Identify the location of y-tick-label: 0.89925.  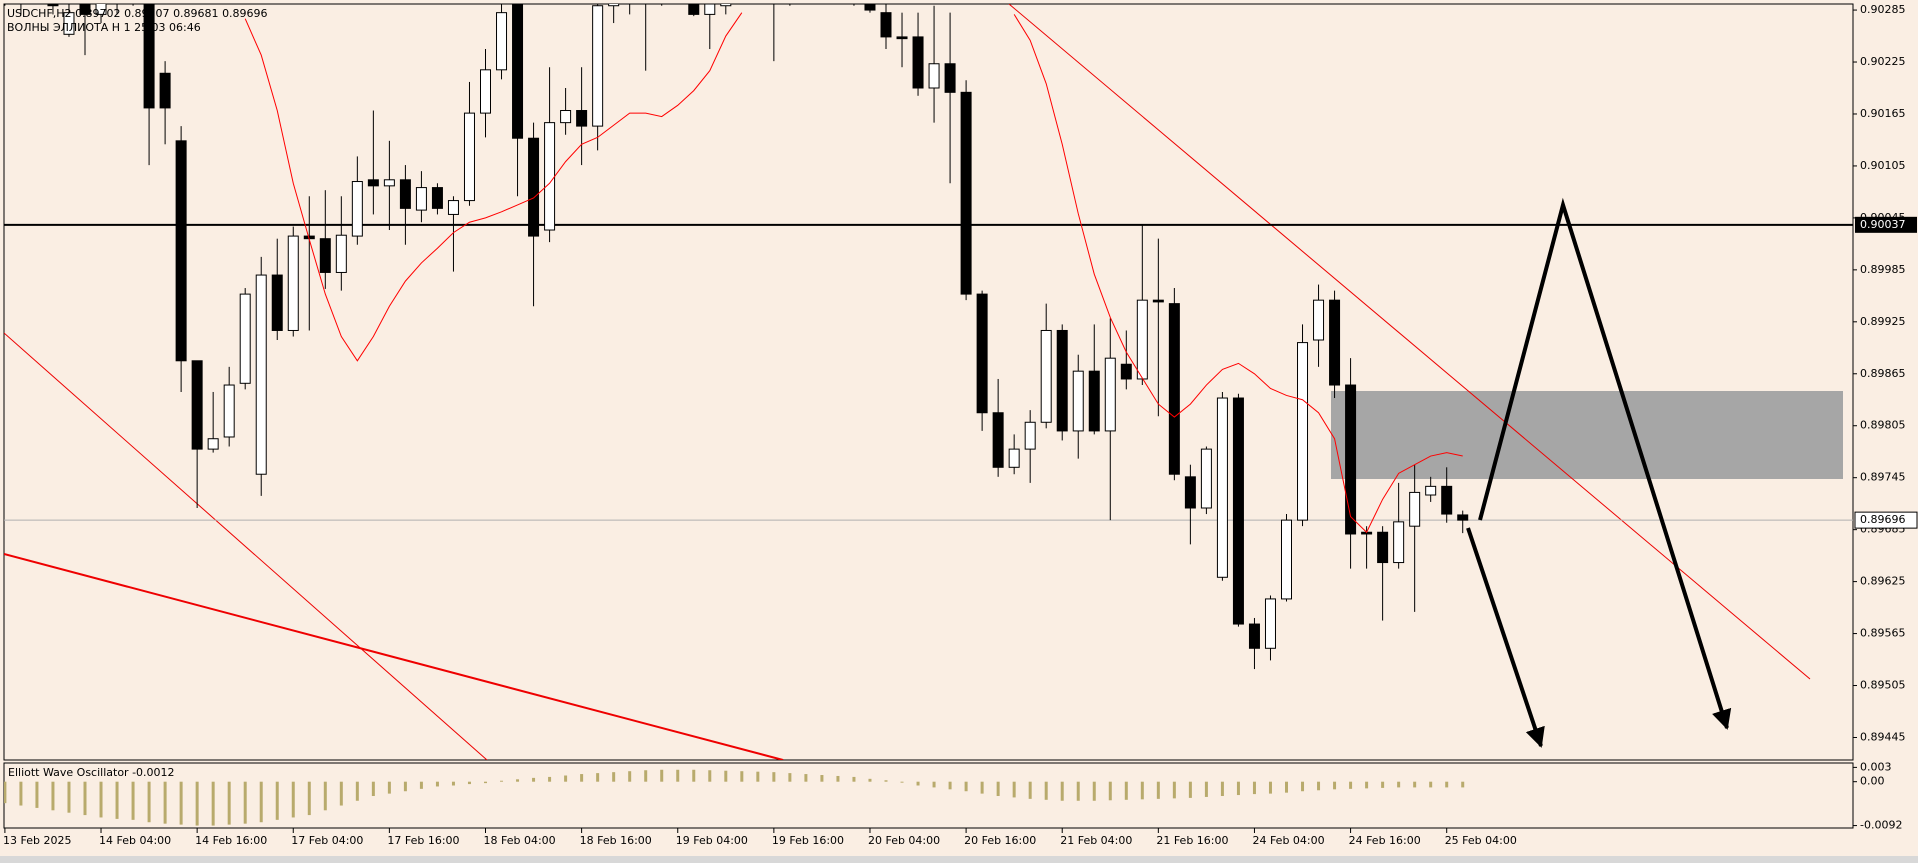
(1883, 321).